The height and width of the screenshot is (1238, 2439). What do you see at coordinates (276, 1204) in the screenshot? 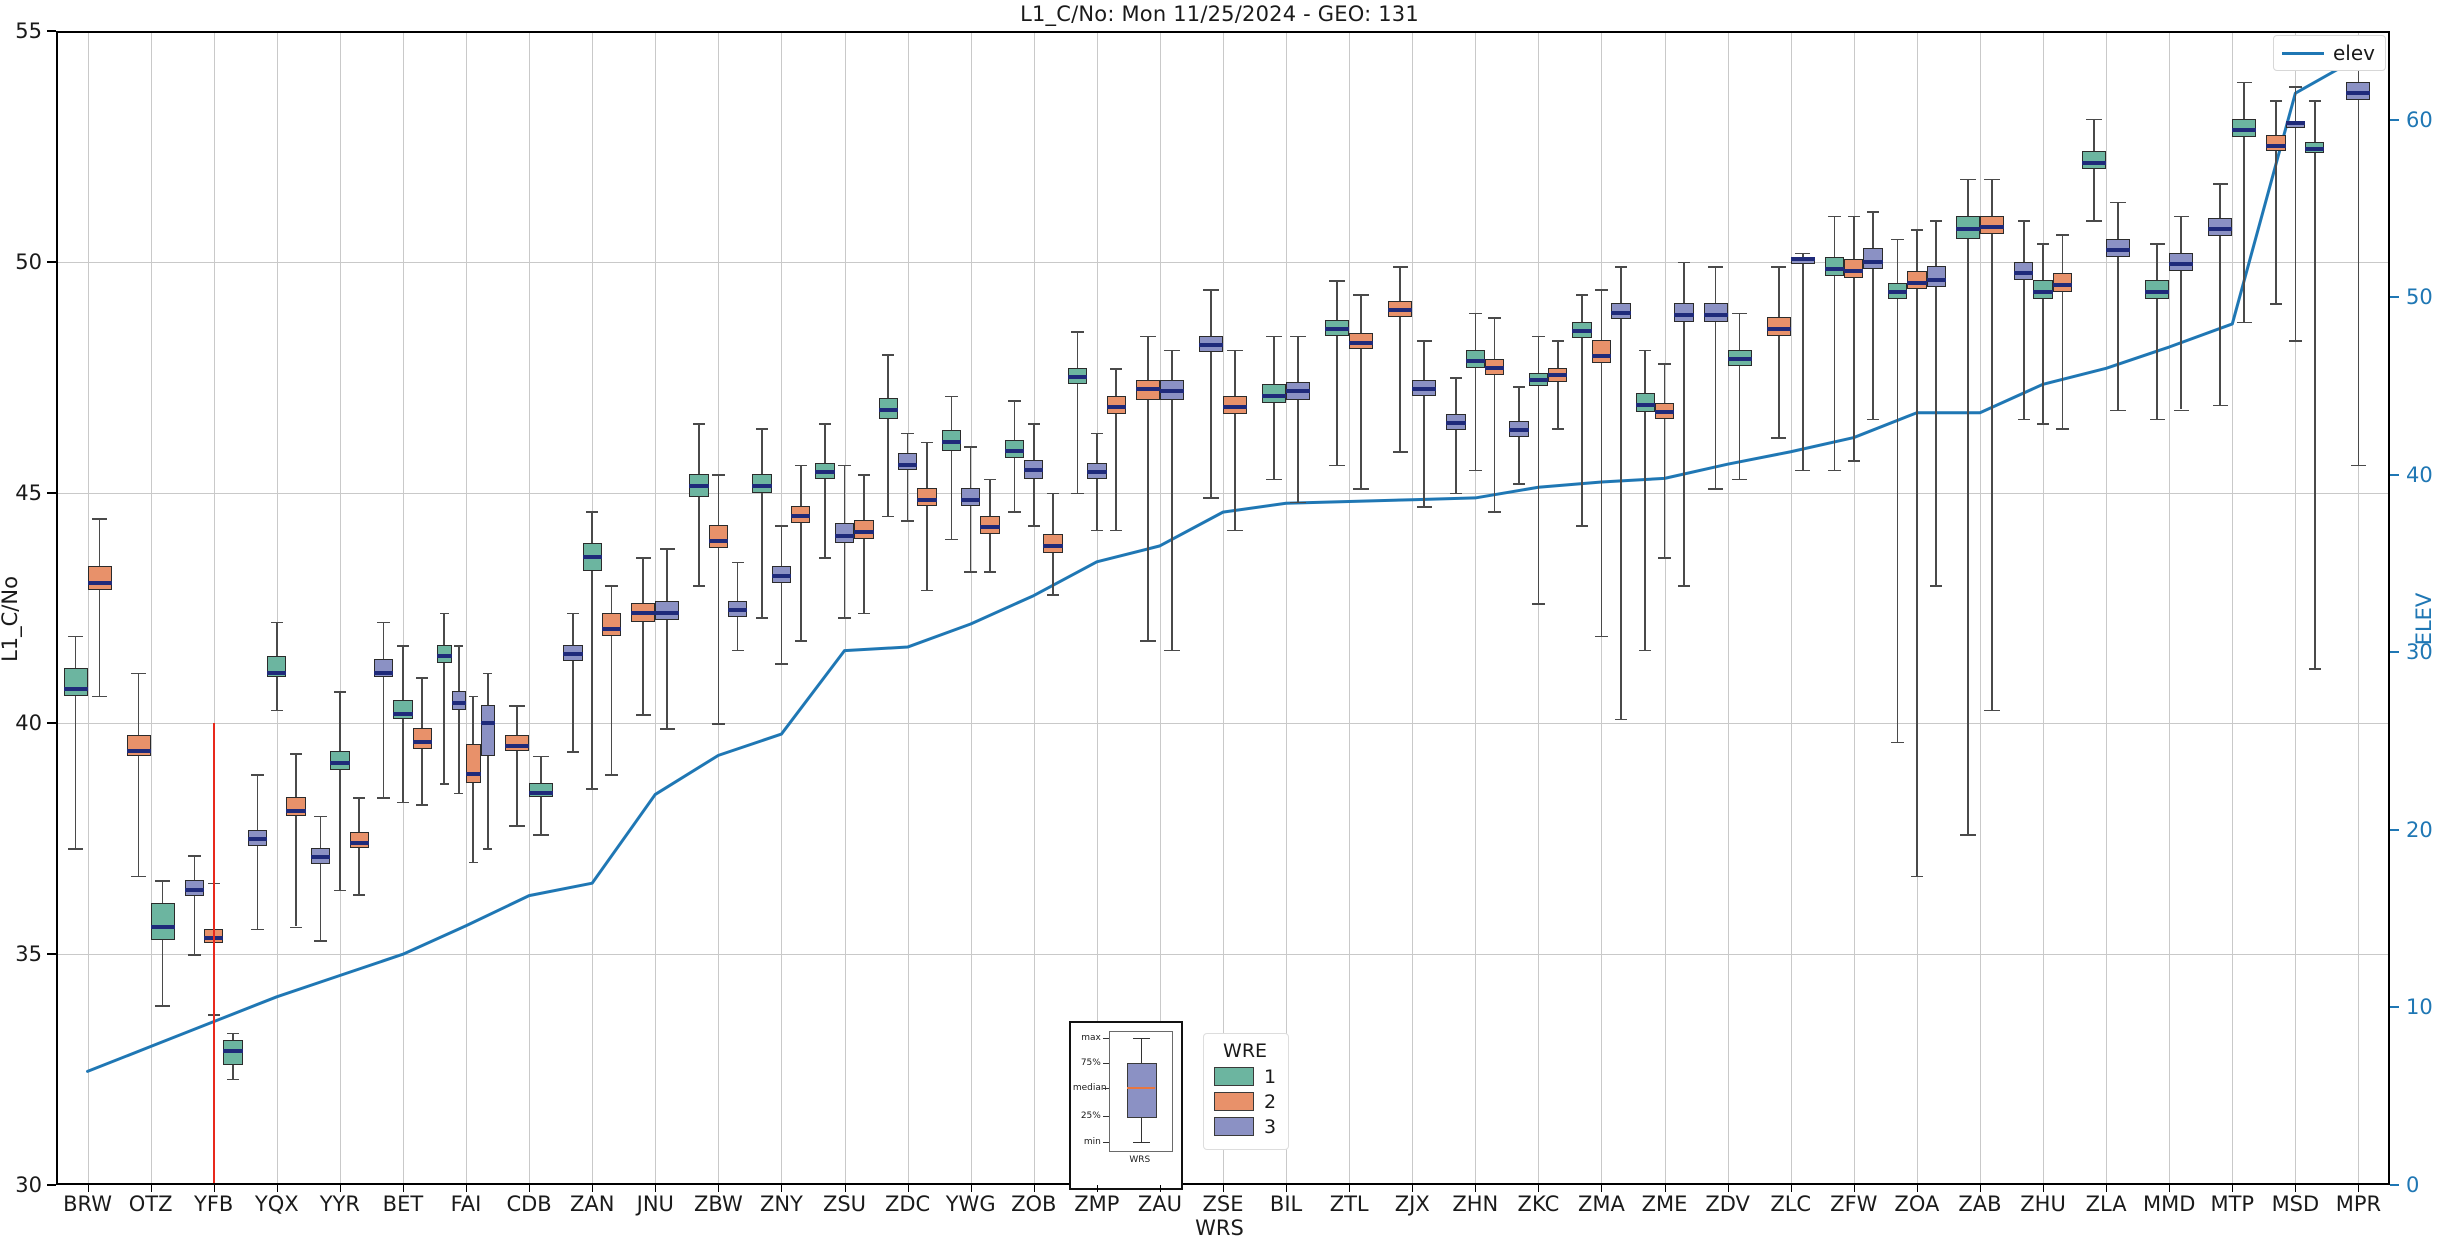
I see `x-tick-label-yqx: YQX` at bounding box center [276, 1204].